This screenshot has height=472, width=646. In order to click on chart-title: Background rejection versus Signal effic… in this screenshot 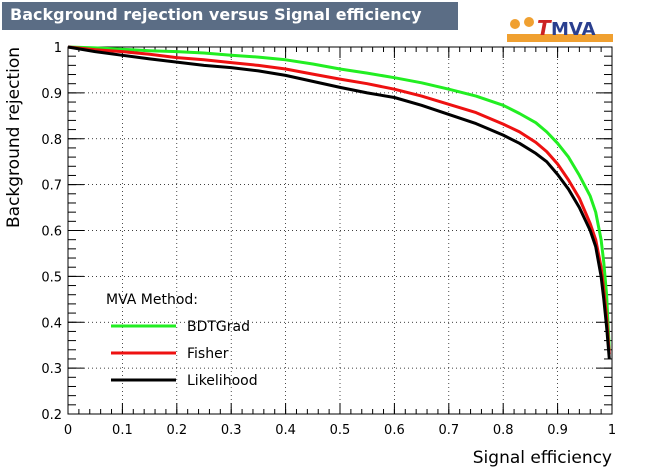, I will do `click(216, 14)`.